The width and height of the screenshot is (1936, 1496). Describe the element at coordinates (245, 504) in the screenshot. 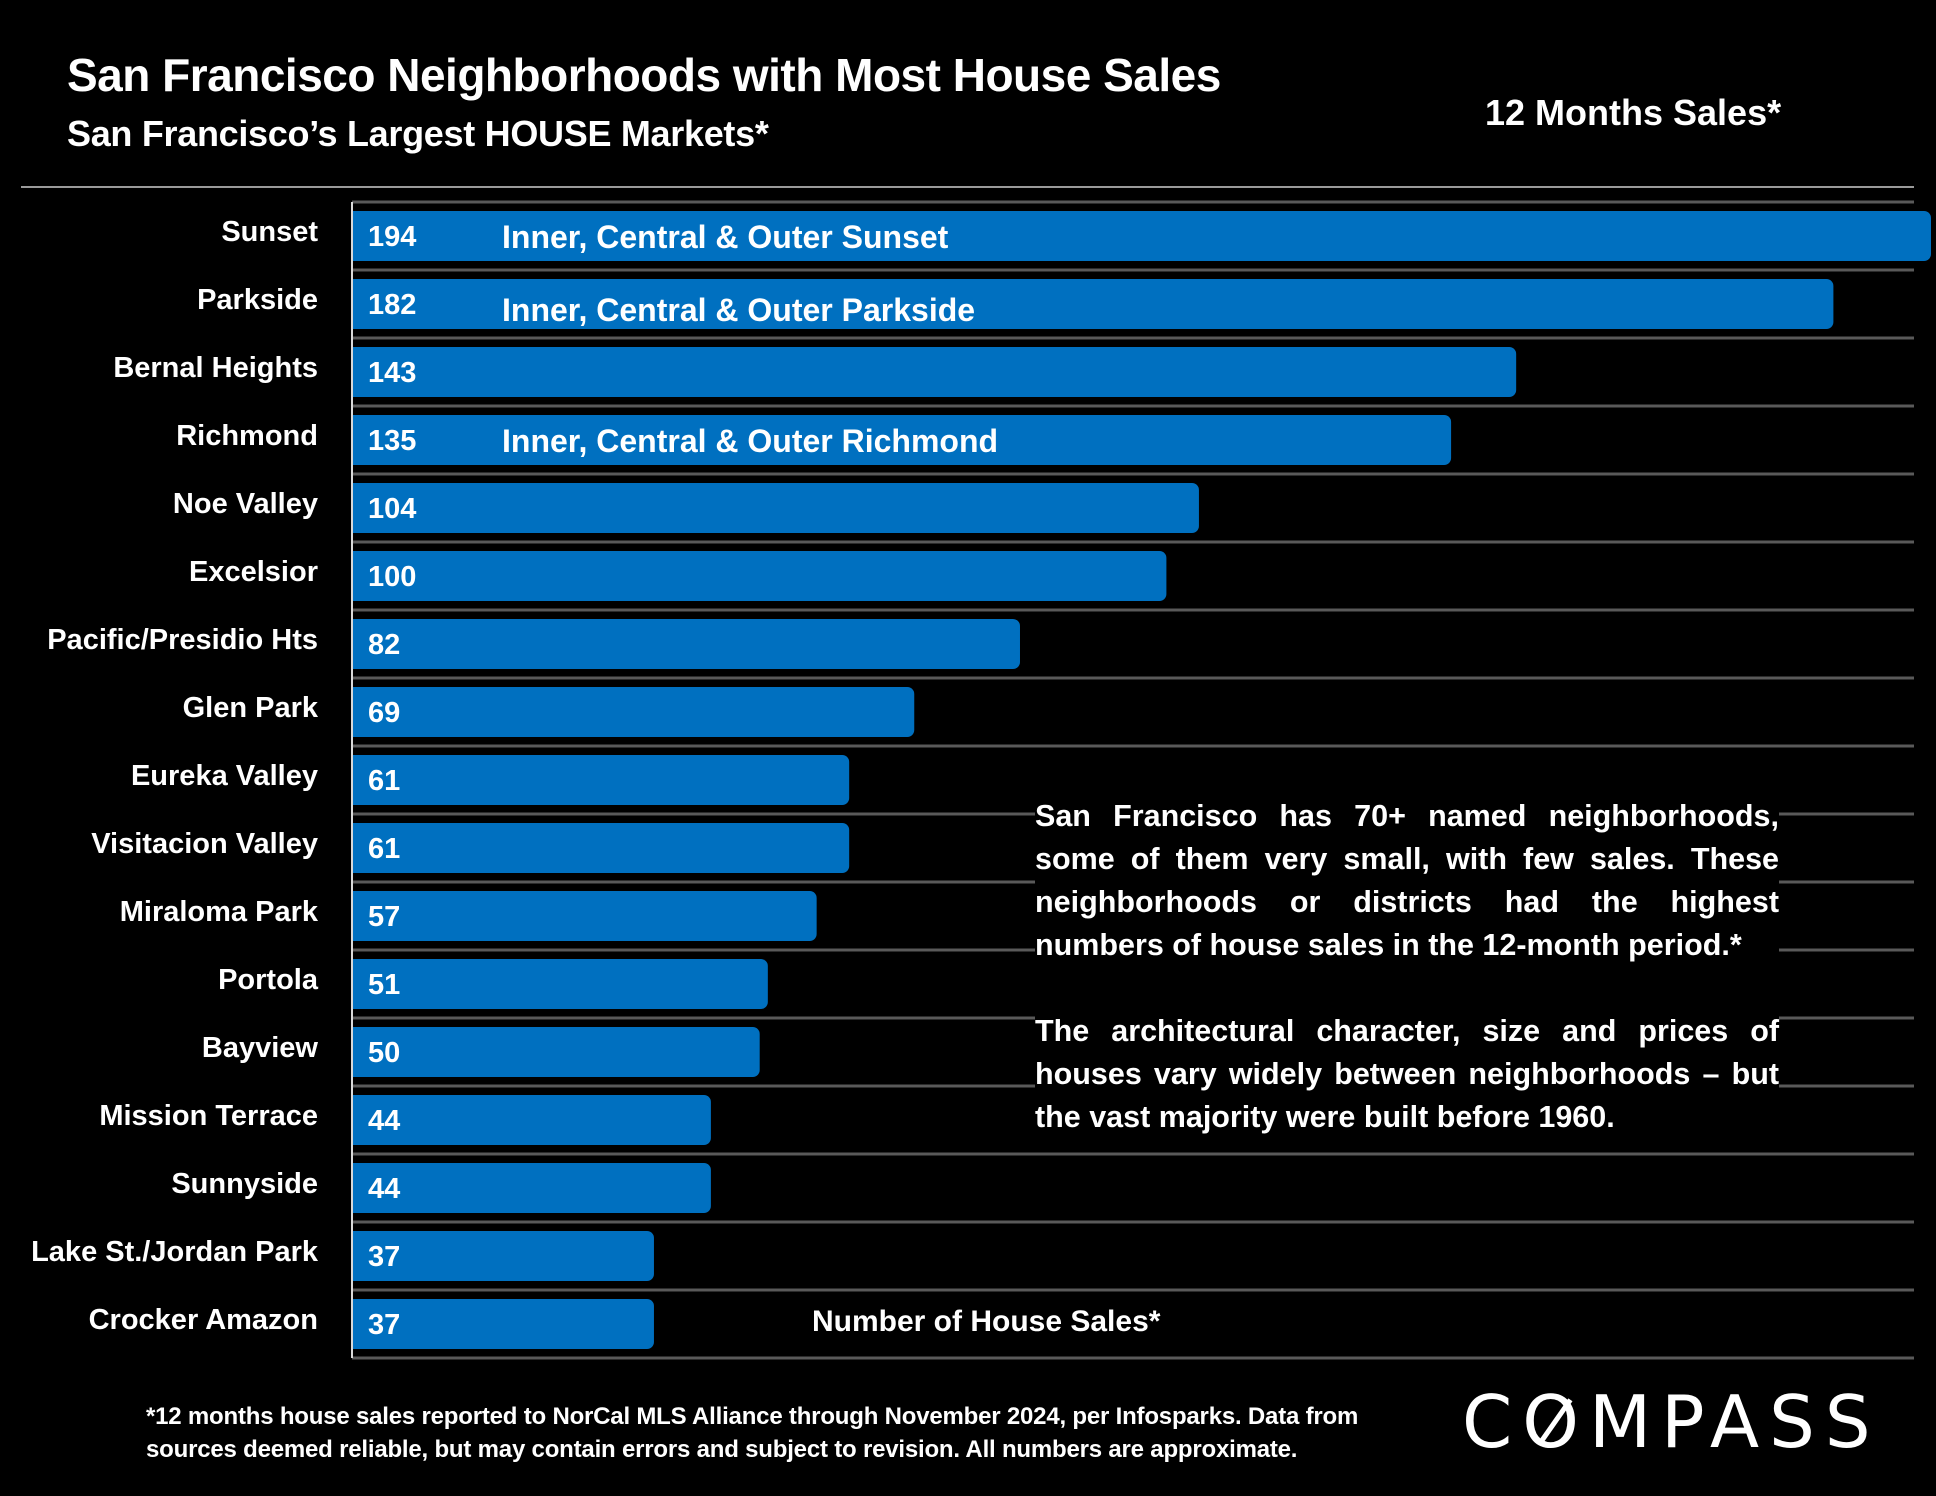

I see `category-label: Noe Valley` at that location.